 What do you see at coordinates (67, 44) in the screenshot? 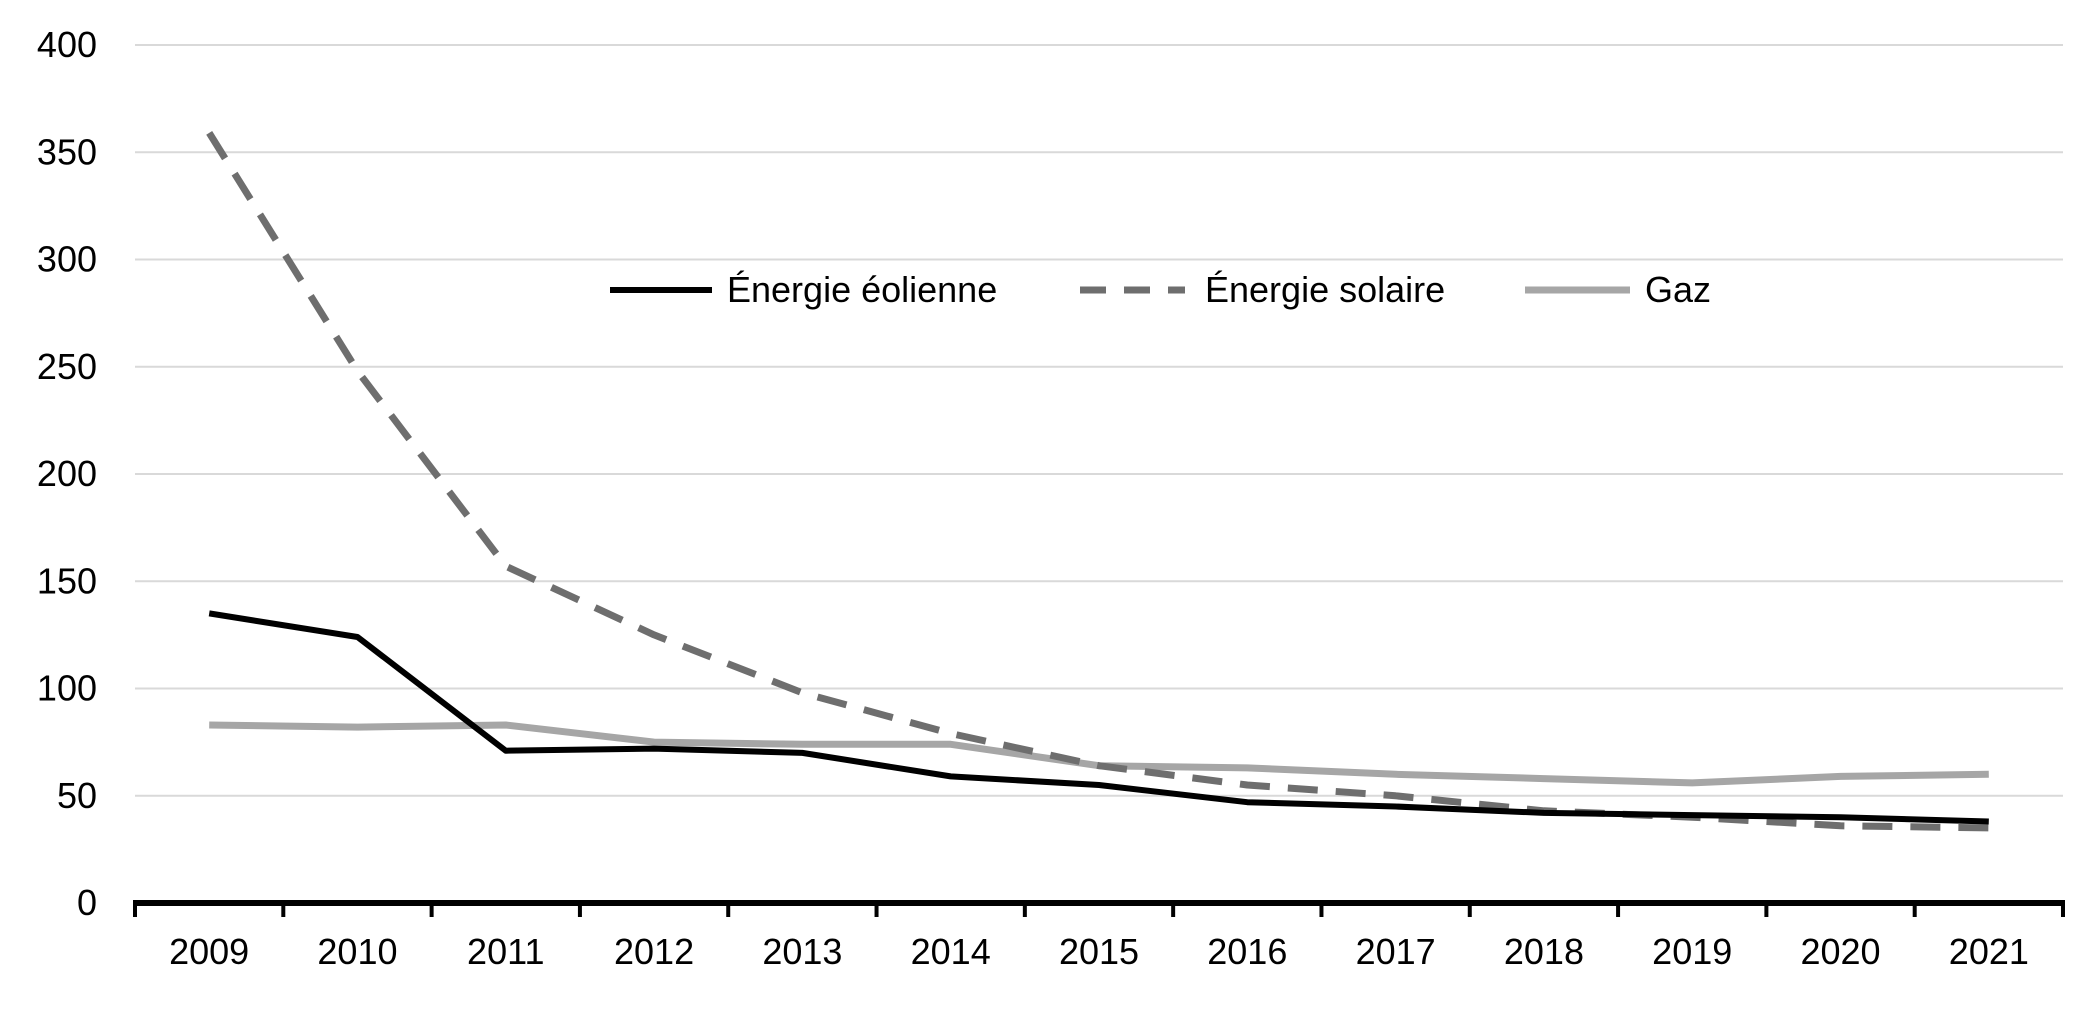
I see `y-tick-label-400: 400` at bounding box center [67, 44].